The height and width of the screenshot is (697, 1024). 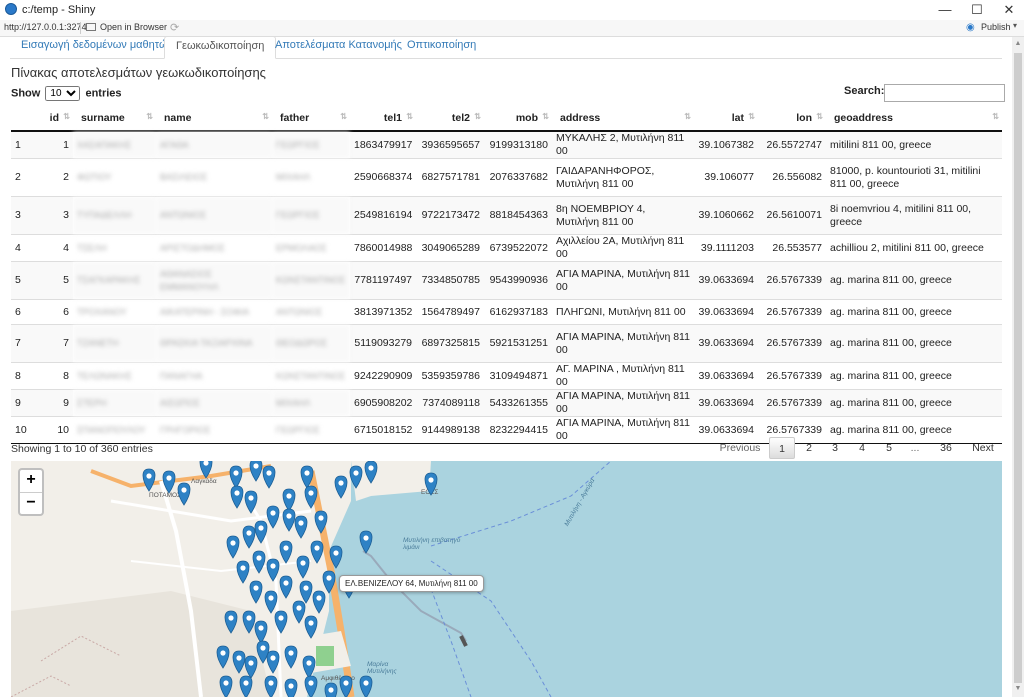 I want to click on column-header-mob: mob ⇅, so click(x=518, y=118).